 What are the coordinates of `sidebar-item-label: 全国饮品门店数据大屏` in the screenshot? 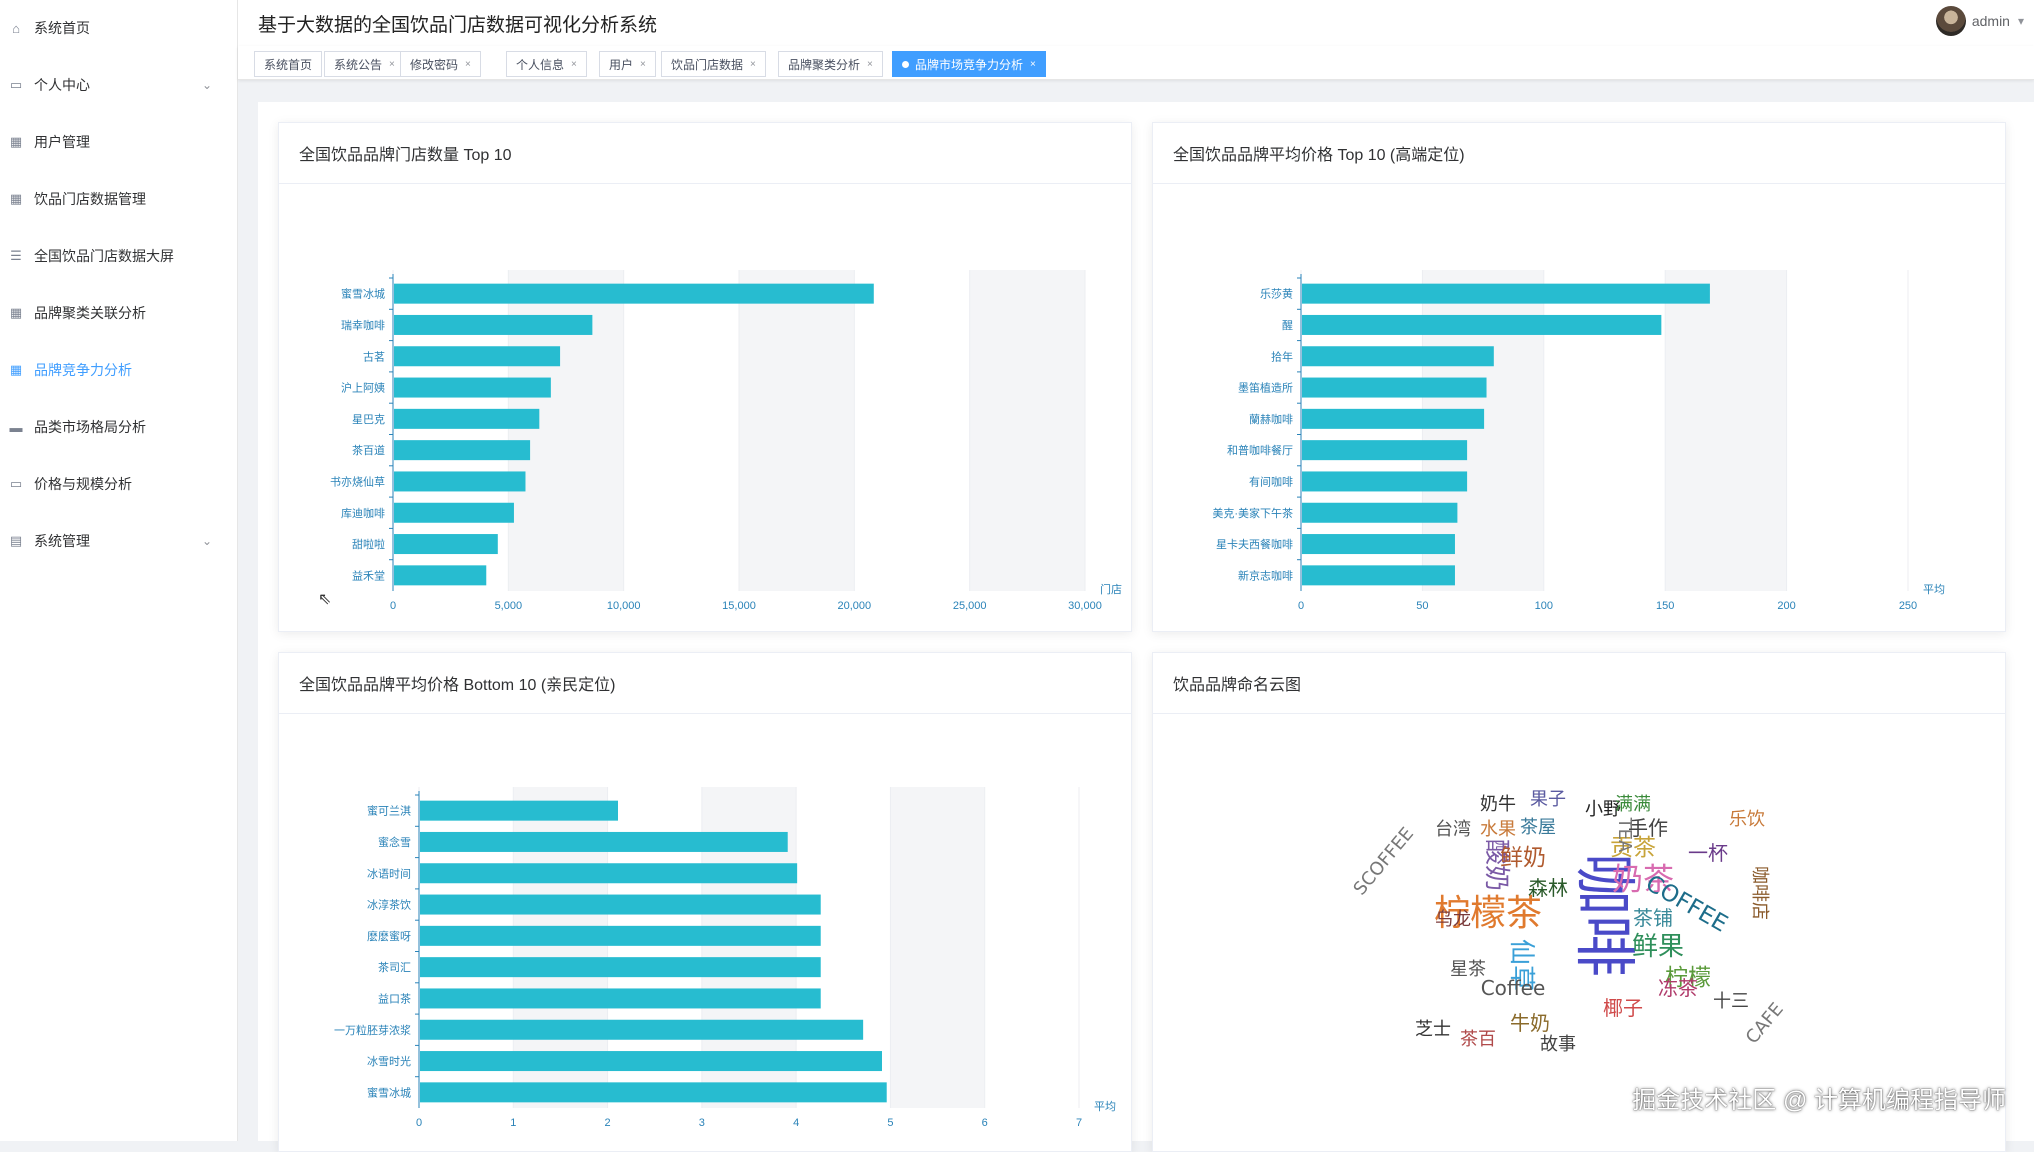 It's located at (104, 256).